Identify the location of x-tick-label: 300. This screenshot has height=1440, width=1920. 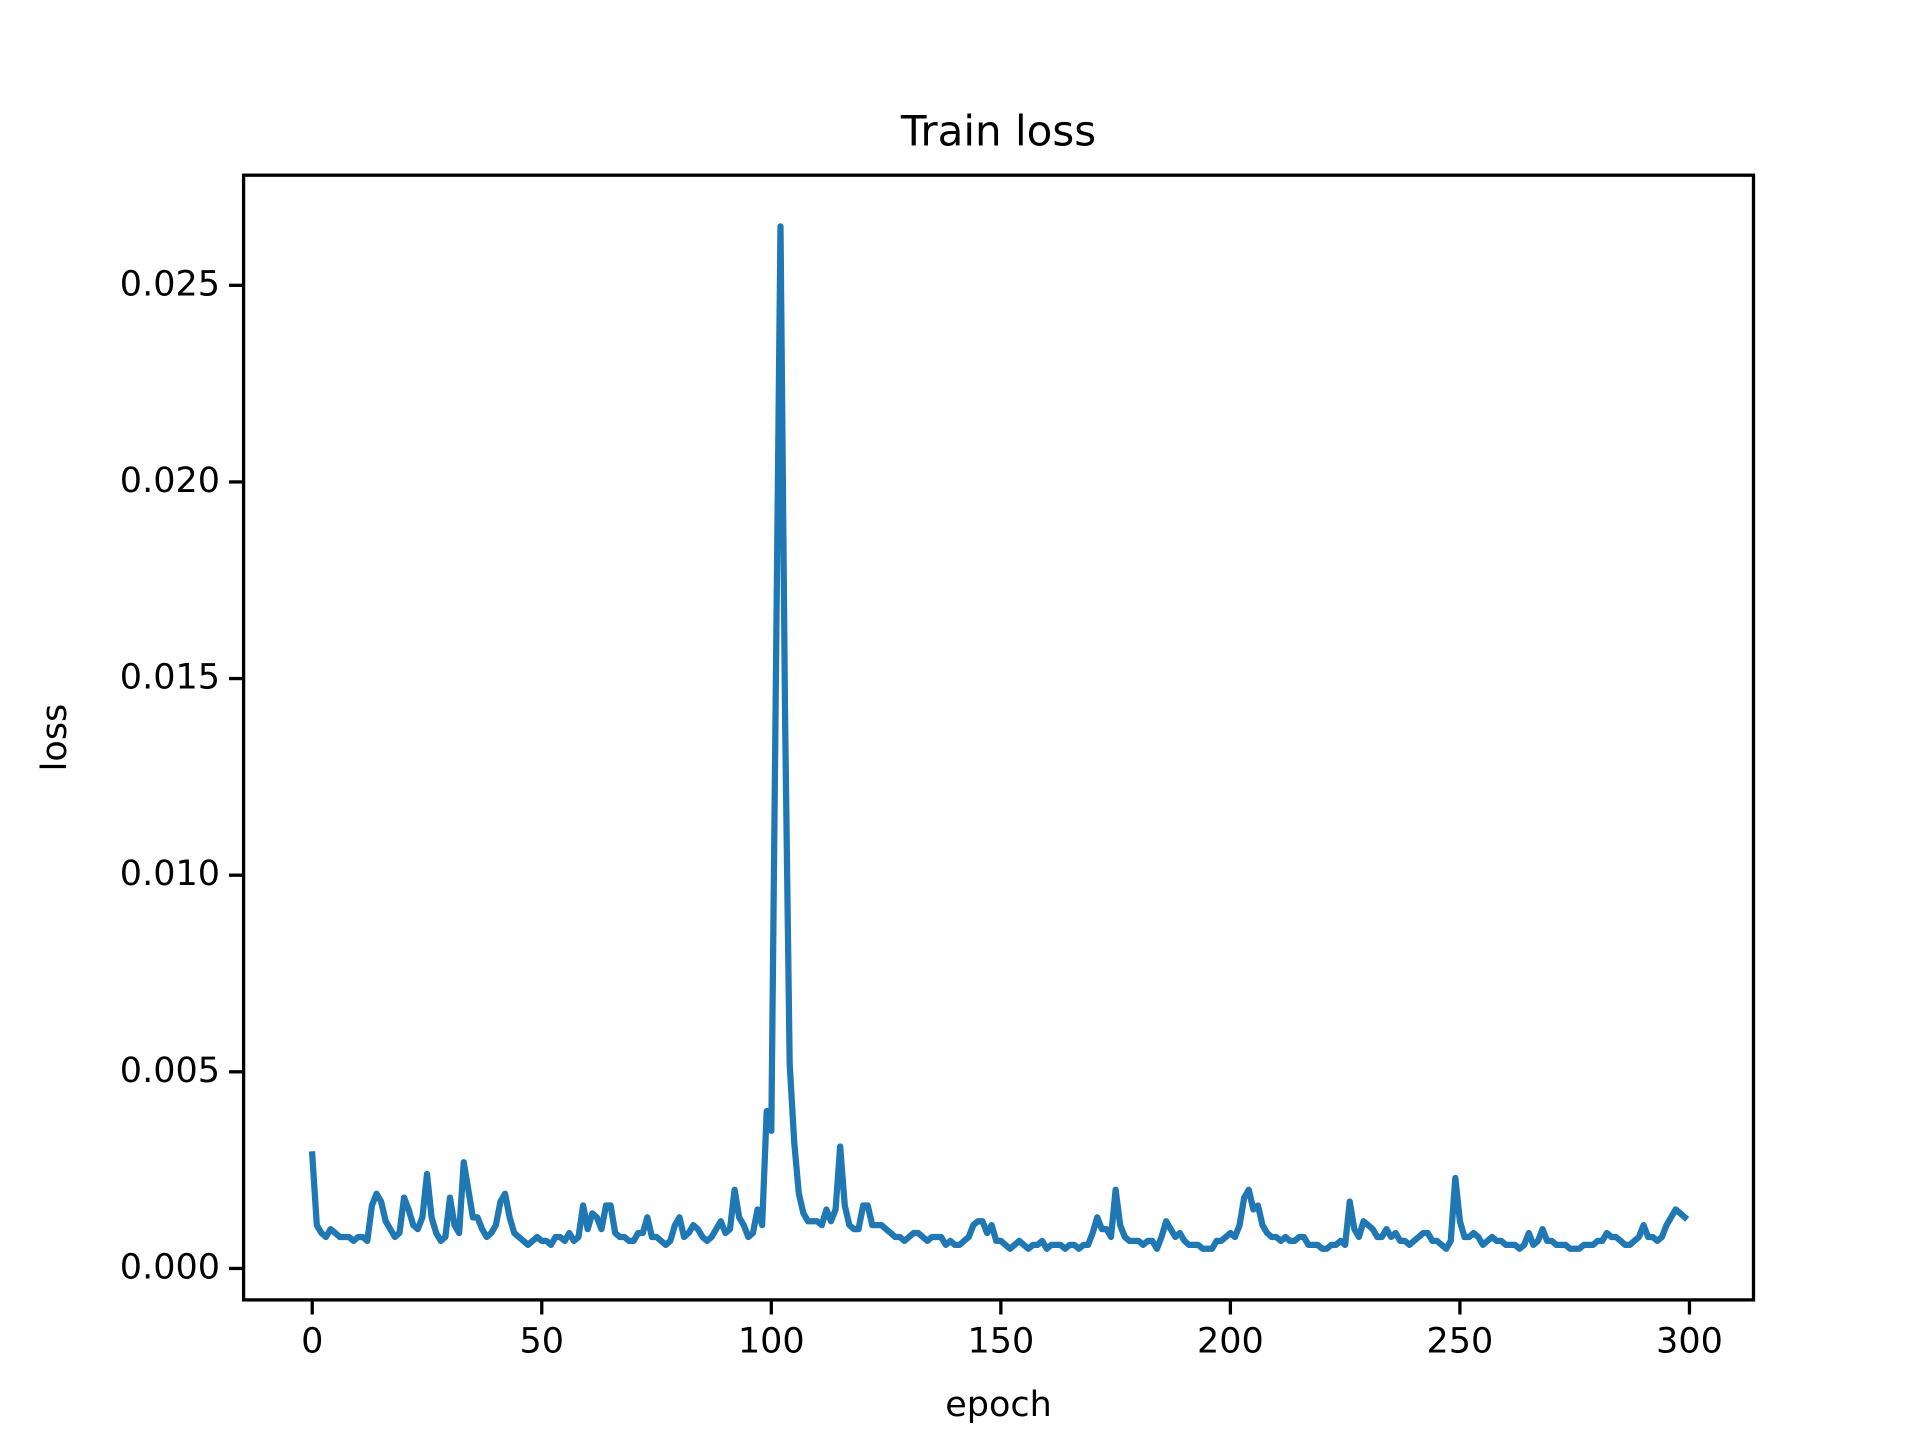
(1689, 1342).